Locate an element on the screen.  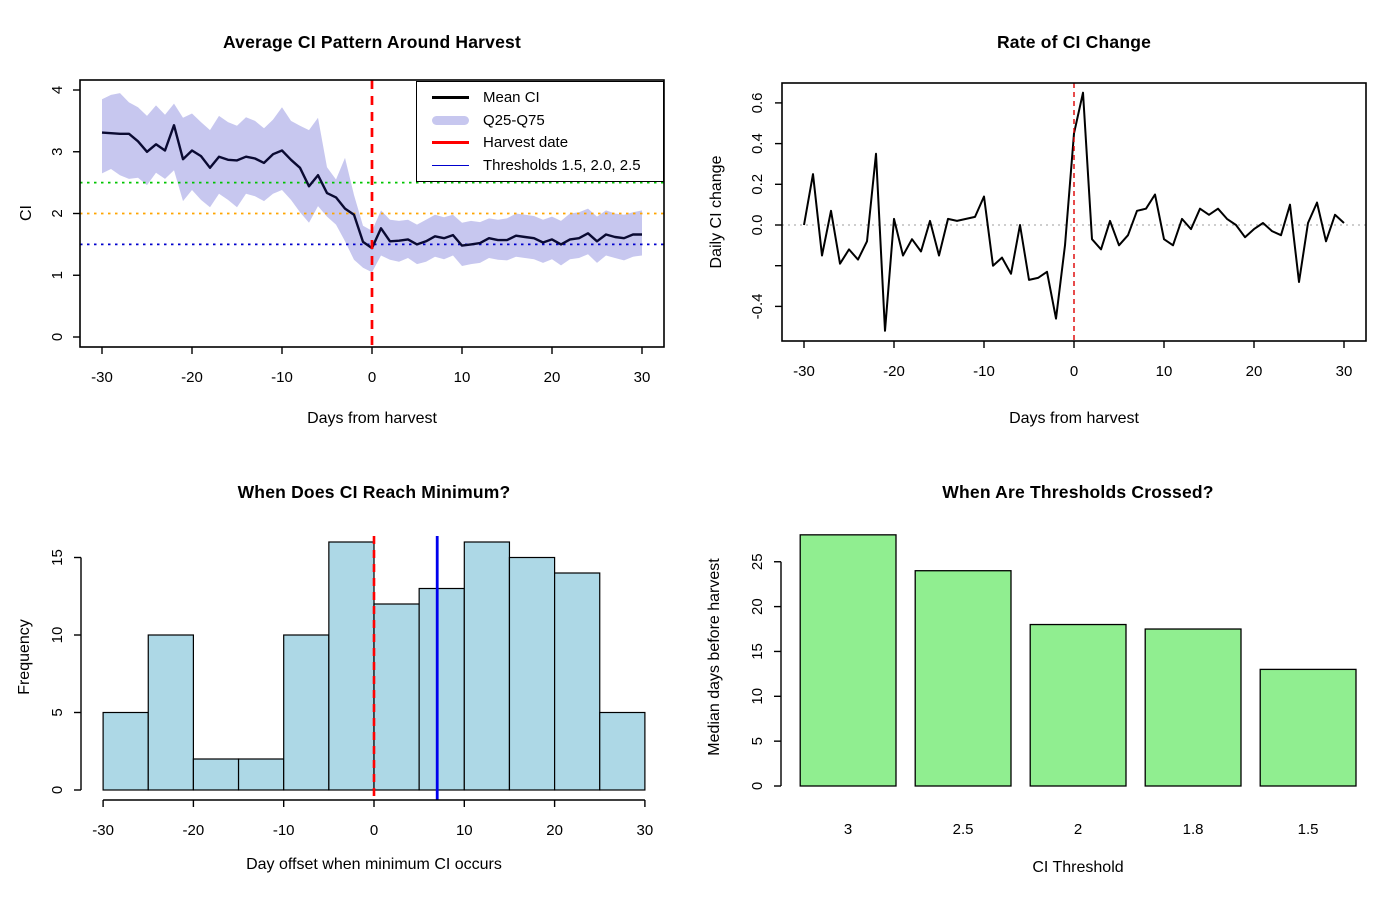
svg-text: 2.5 is located at coordinates (963, 829).